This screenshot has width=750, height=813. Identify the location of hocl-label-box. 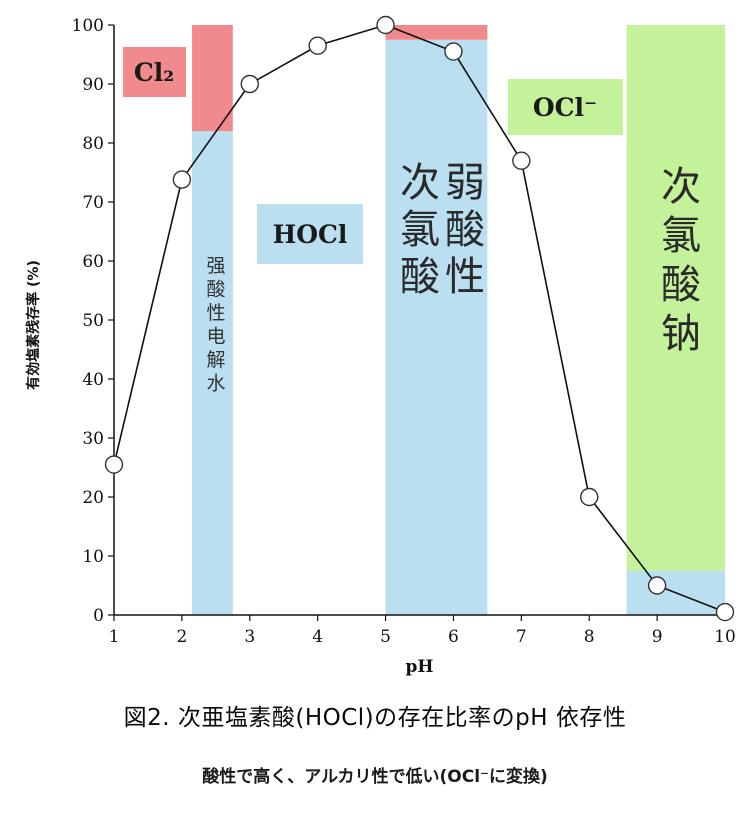
(310, 234).